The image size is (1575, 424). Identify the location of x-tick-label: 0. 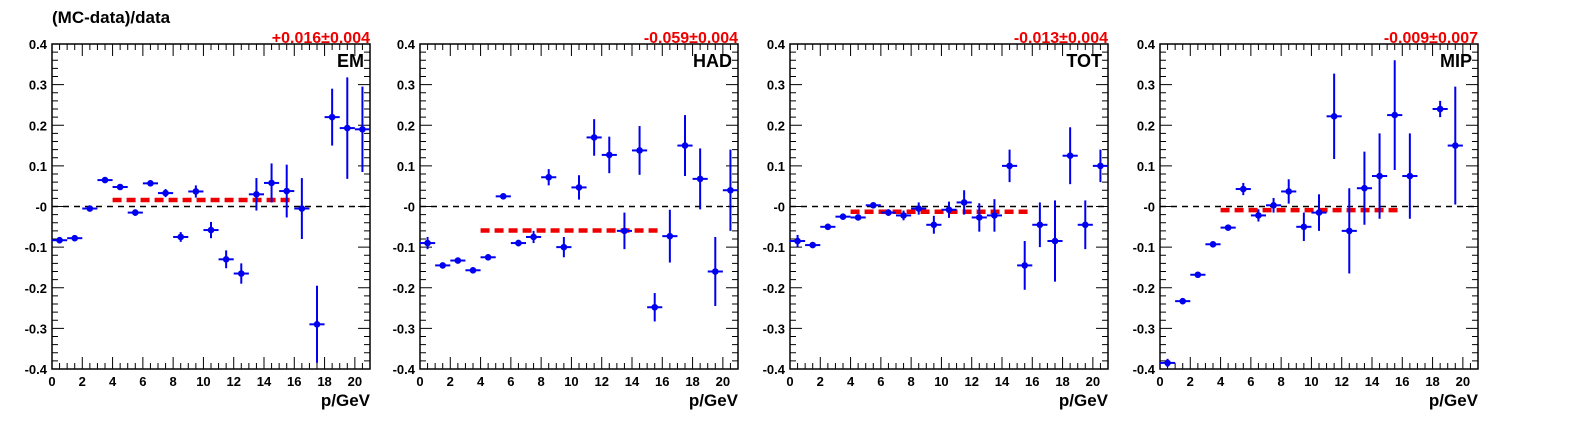
(51, 381).